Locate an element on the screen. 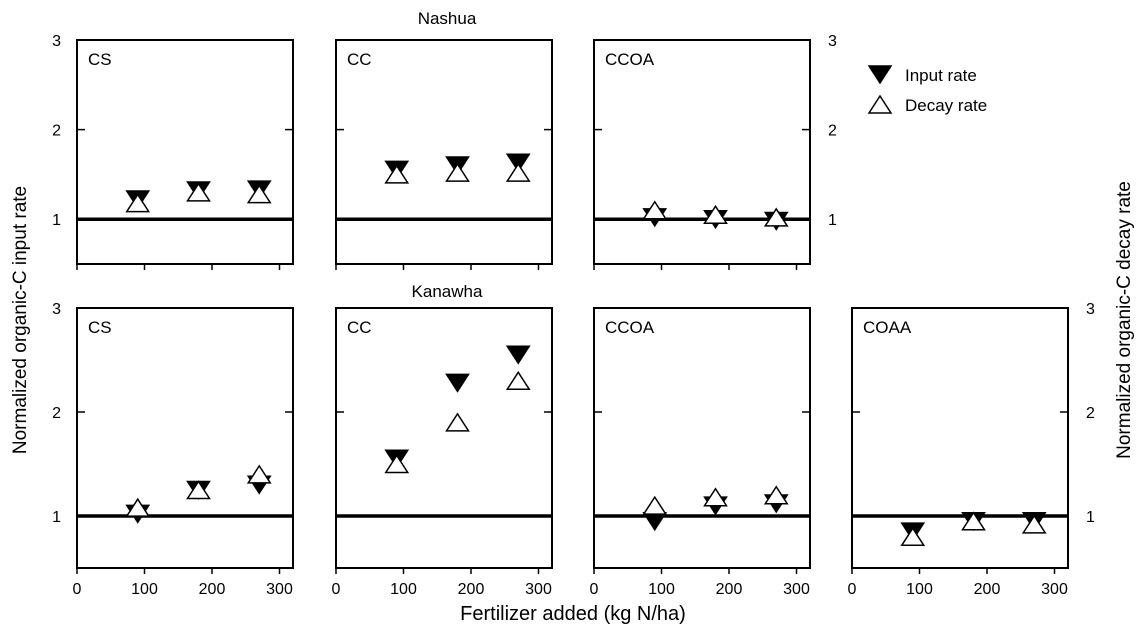 Image resolution: width=1140 pixels, height=631 pixels. panel-kanawha-ccoa: CCOA 0 100 200 300 is located at coordinates (700, 452).